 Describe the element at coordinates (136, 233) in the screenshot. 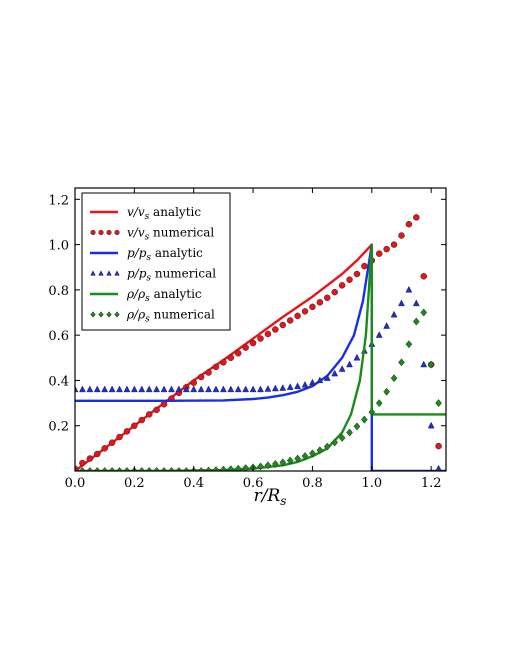

I see `legend-label-math: v/v` at that location.